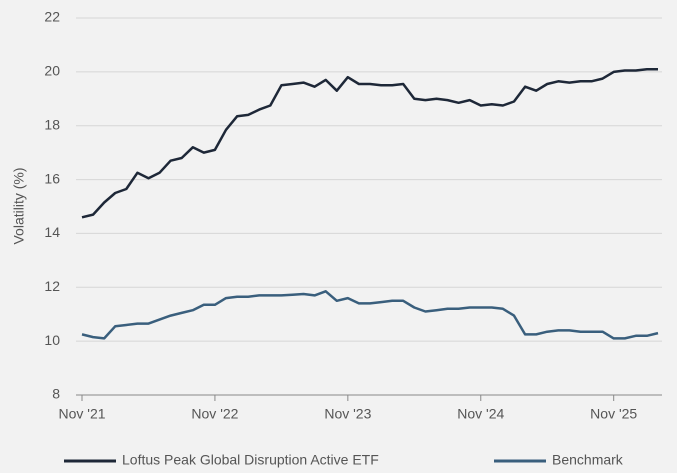 The width and height of the screenshot is (677, 473). I want to click on x-tick-label: Nov '25, so click(613, 414).